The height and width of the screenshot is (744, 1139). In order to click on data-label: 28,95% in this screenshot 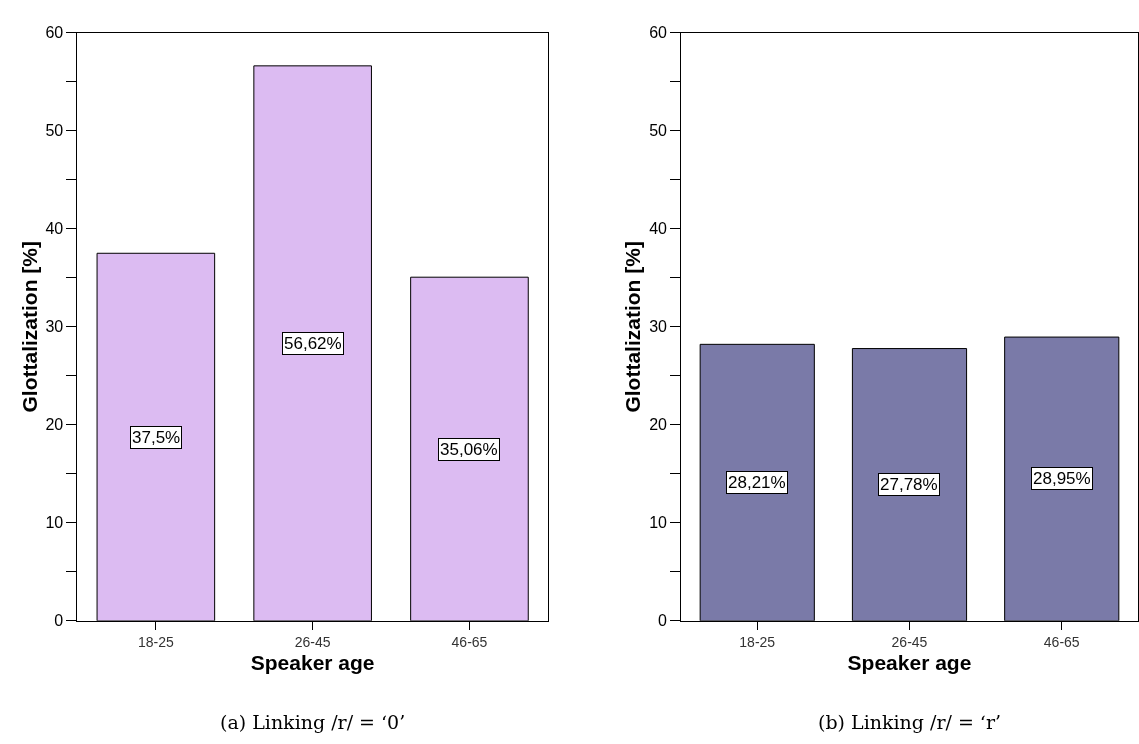, I will do `click(1062, 478)`.